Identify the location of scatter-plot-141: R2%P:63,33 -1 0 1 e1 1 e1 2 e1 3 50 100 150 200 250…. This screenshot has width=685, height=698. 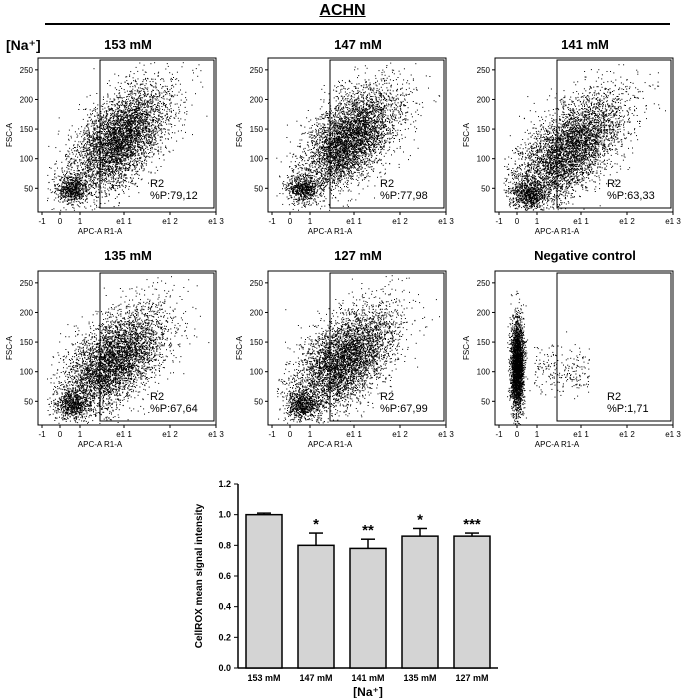
(571, 146).